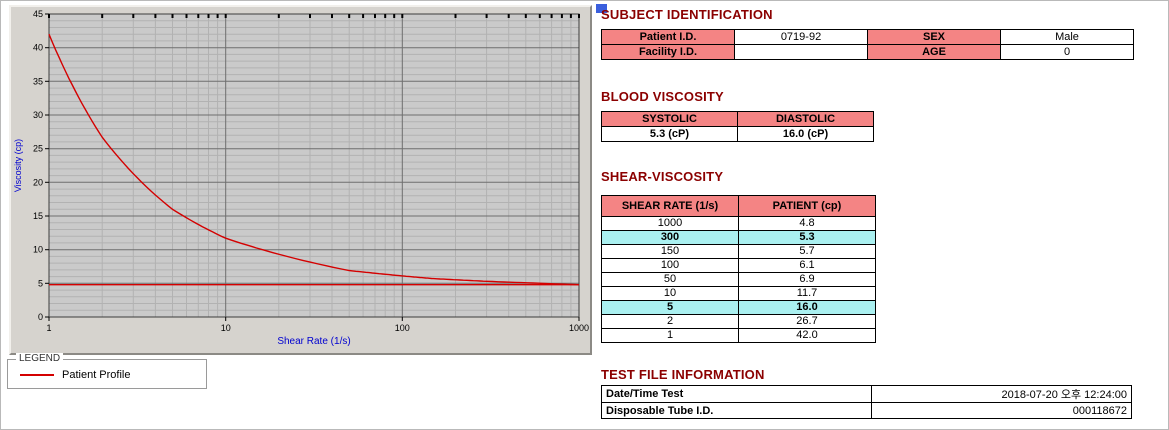 The width and height of the screenshot is (1169, 430). Describe the element at coordinates (807, 293) in the screenshot. I see `viscosity-cell: 11.7` at that location.